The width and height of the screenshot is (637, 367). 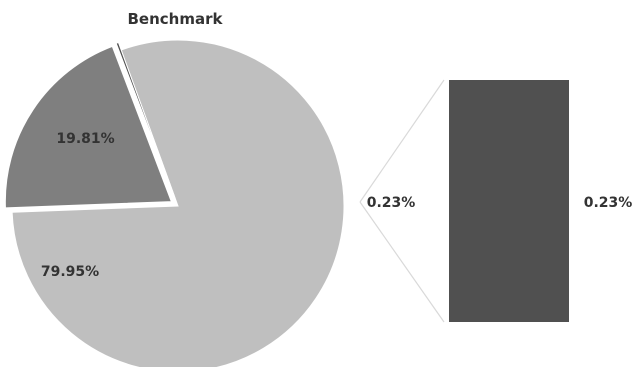 I want to click on pie-slice-small, so click(x=145, y=120).